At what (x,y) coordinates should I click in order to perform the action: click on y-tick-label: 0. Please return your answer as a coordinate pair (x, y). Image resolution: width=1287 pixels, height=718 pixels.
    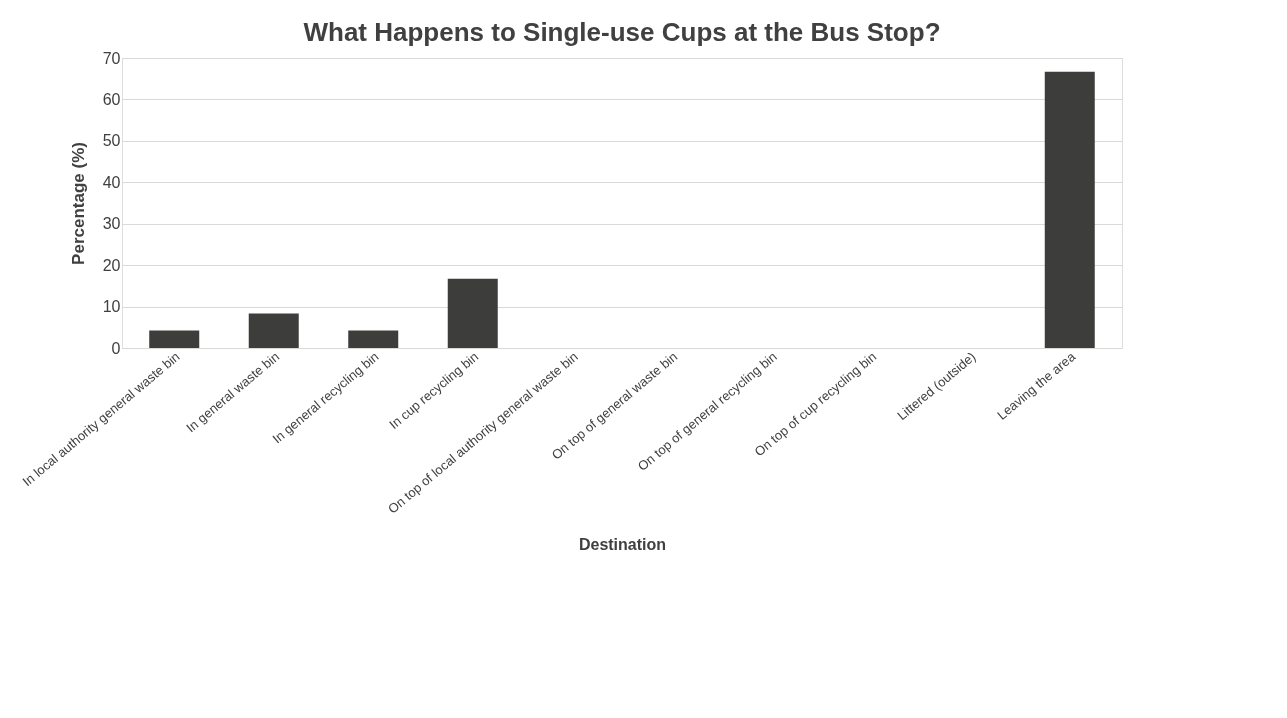
    Looking at the image, I should click on (116, 348).